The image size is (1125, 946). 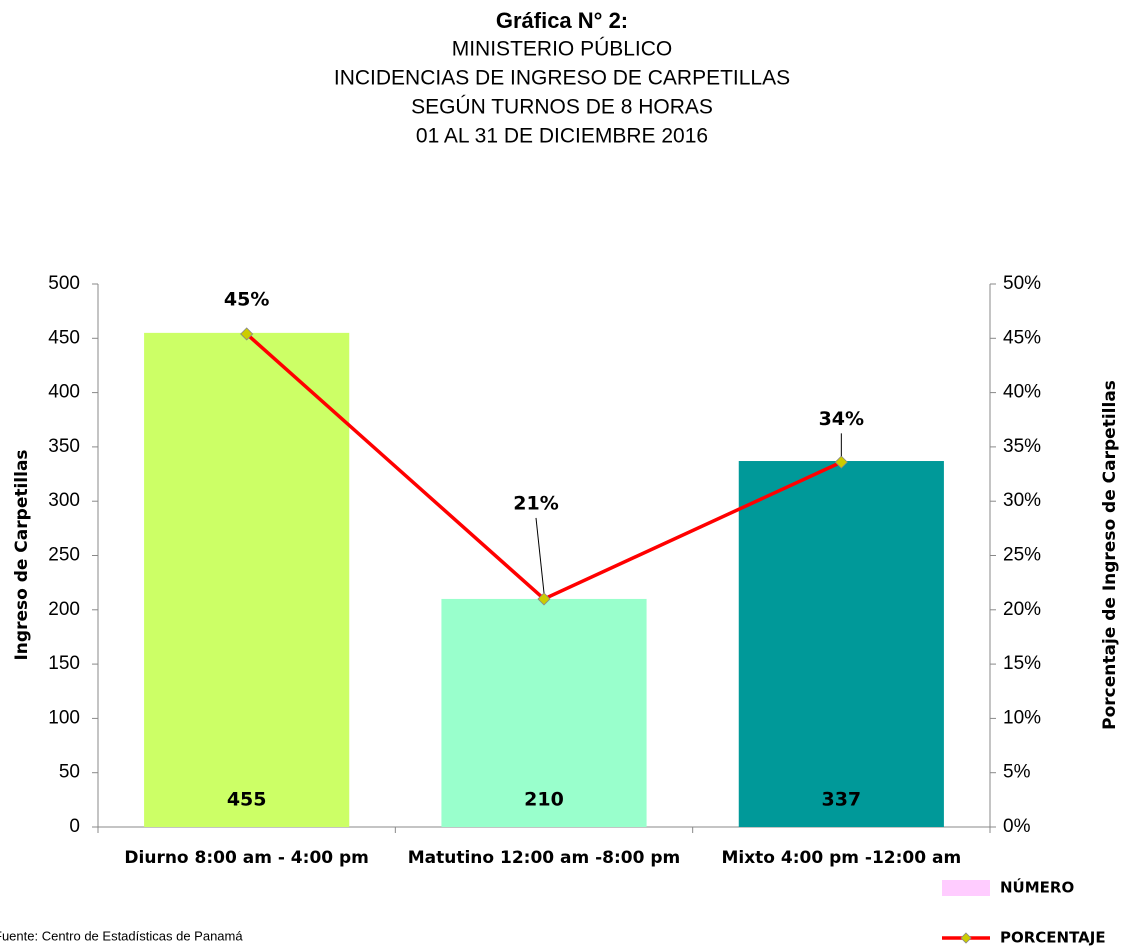 I want to click on y-tick-label: 150, so click(x=64, y=663).